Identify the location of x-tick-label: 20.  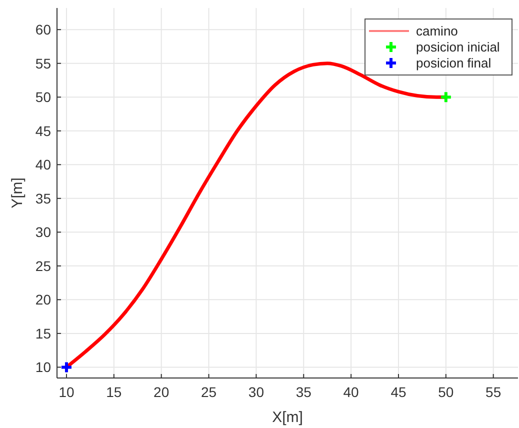
(162, 392).